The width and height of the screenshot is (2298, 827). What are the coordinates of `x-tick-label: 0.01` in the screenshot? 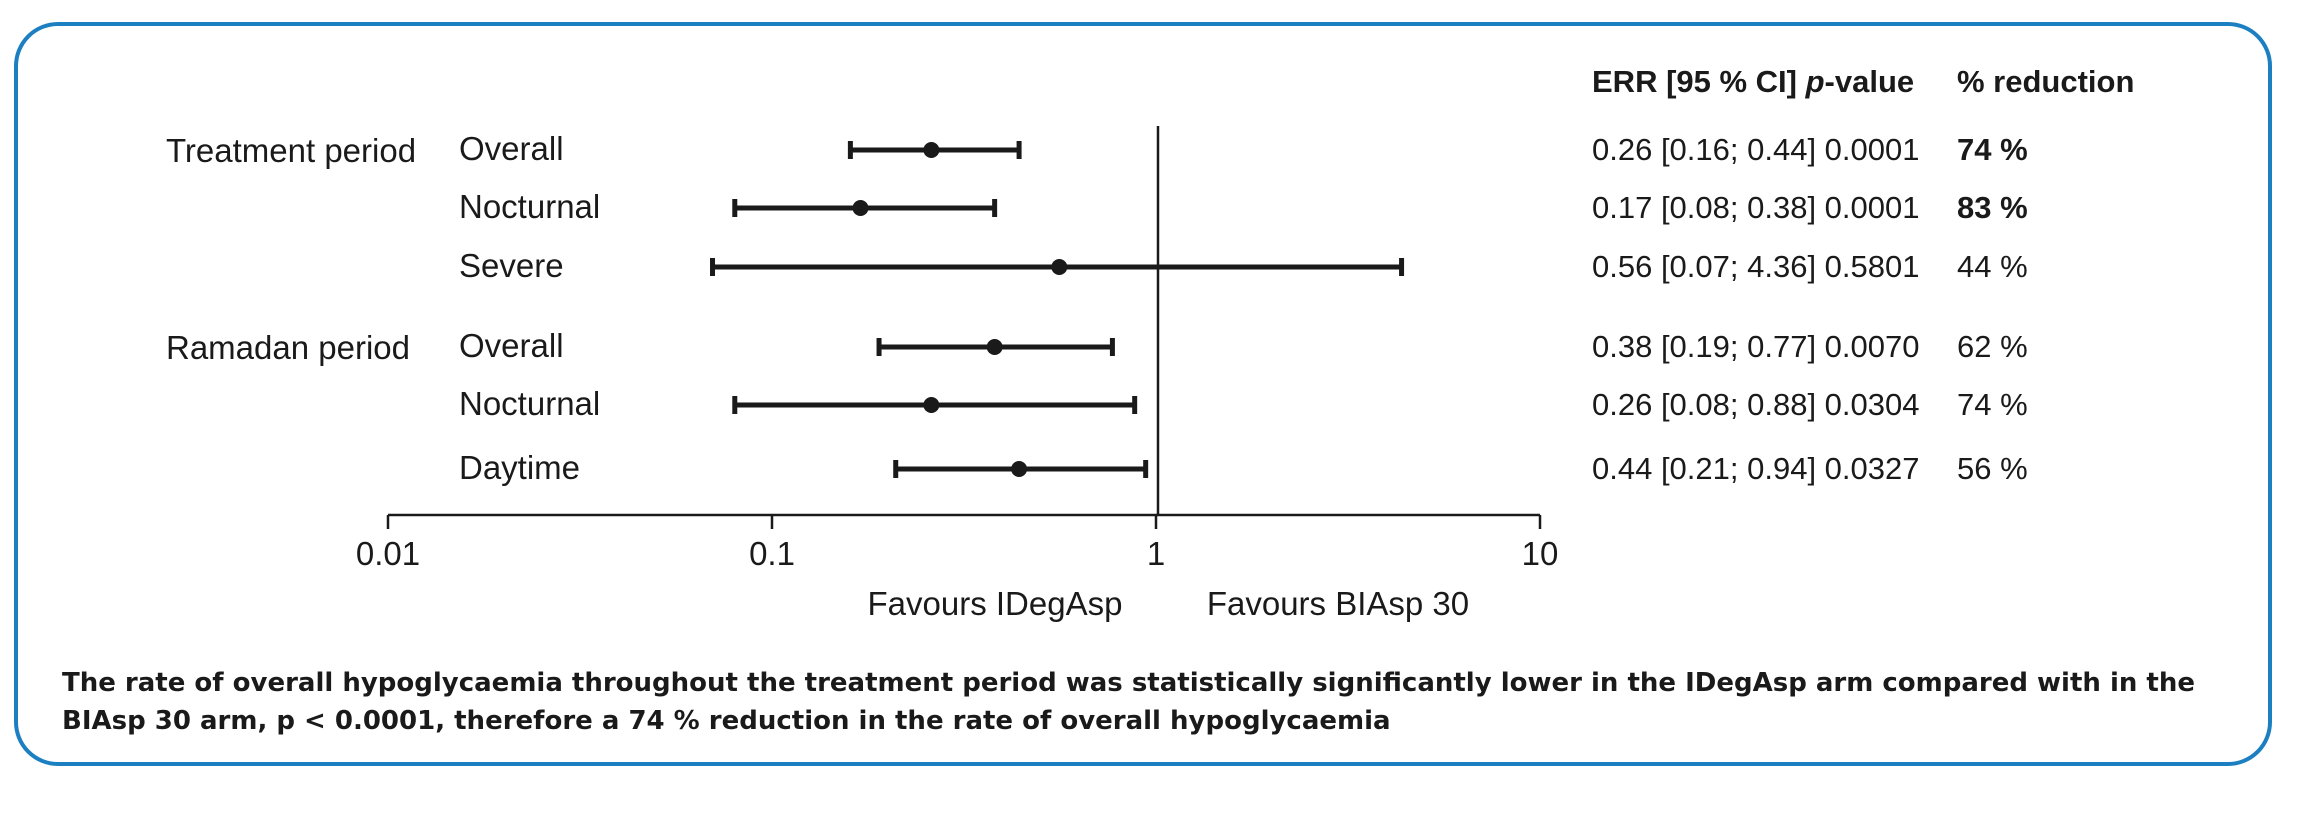 It's located at (388, 553).